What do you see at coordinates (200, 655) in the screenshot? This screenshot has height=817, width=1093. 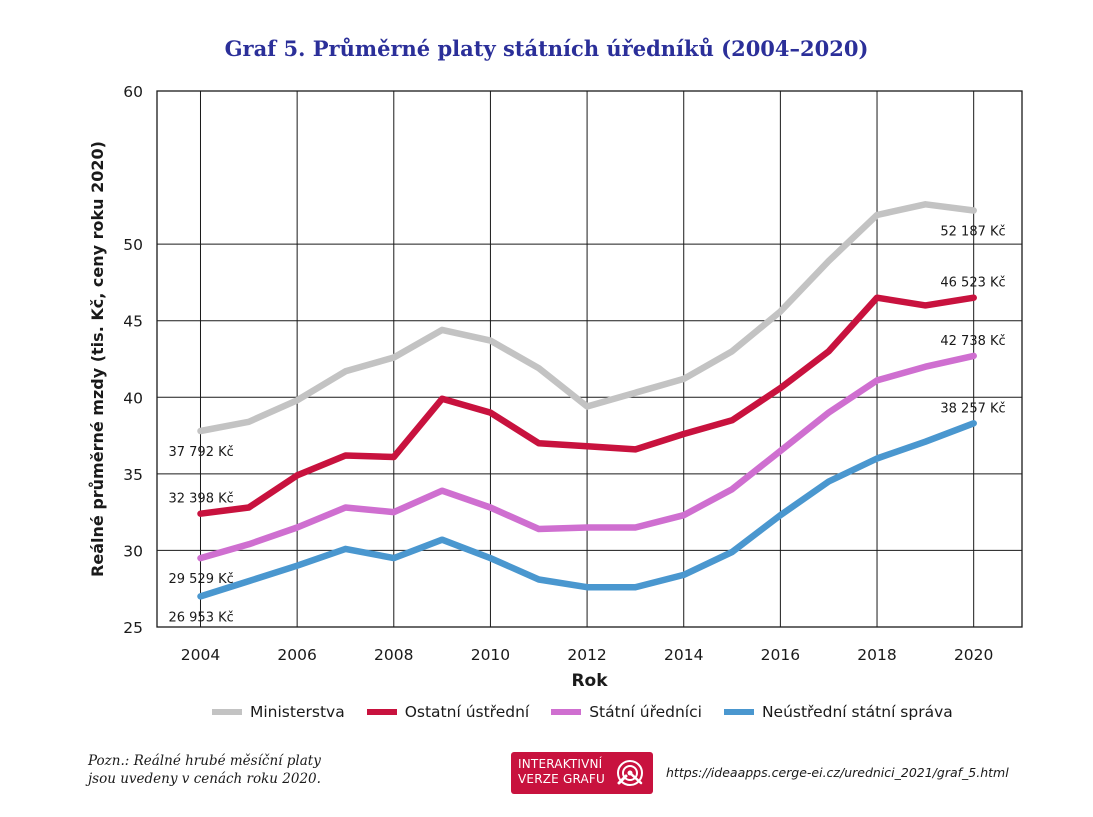 I see `x-tick-label: 2004` at bounding box center [200, 655].